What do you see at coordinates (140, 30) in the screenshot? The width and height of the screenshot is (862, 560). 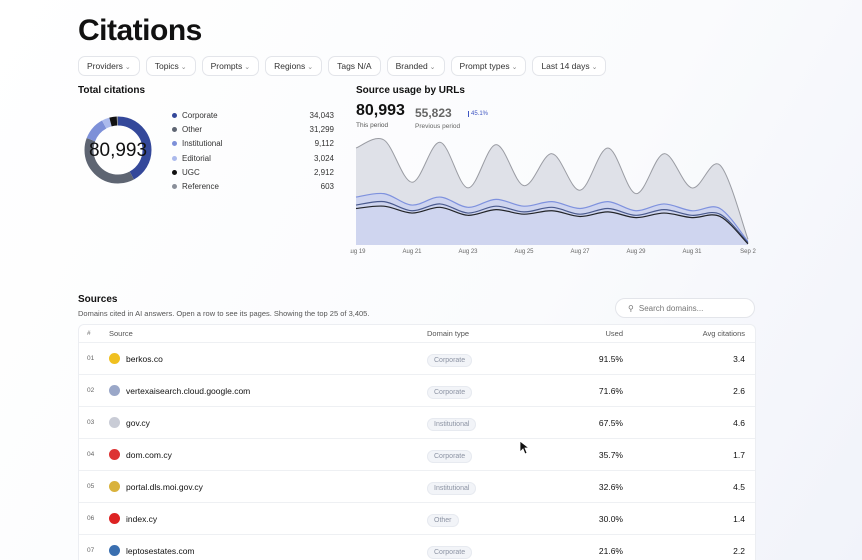 I see `page-title: Citations` at bounding box center [140, 30].